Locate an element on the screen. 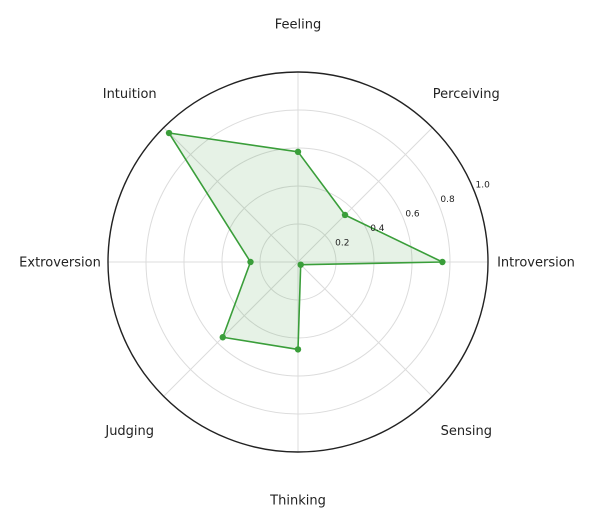 Image resolution: width=591 pixels, height=514 pixels. data-point-intuition is located at coordinates (169, 133).